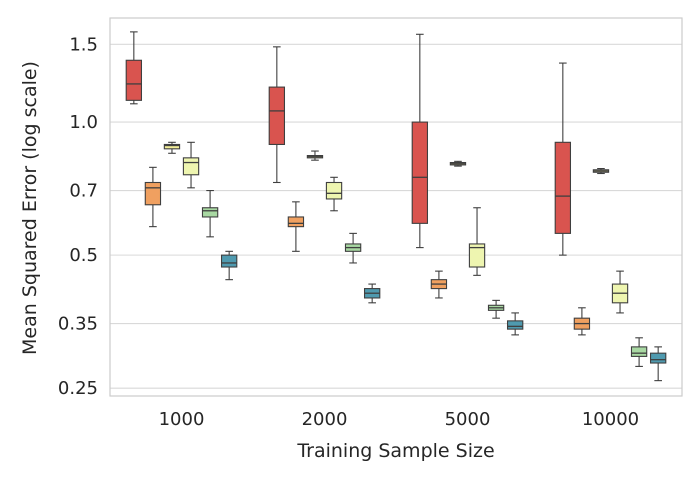 The image size is (700, 480). I want to click on x-axis-label: Training Sample Size, so click(395, 451).